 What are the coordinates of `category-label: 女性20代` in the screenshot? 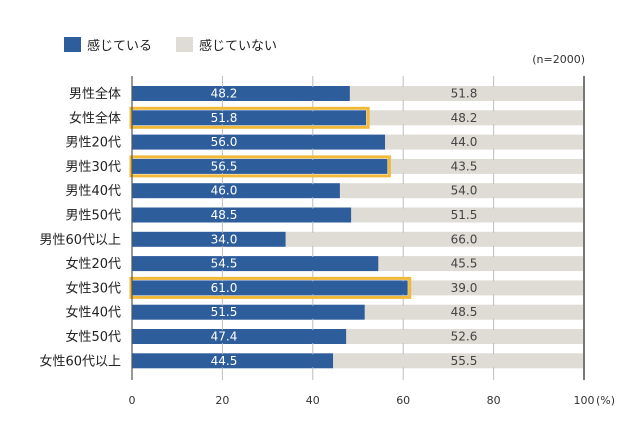 It's located at (93, 264).